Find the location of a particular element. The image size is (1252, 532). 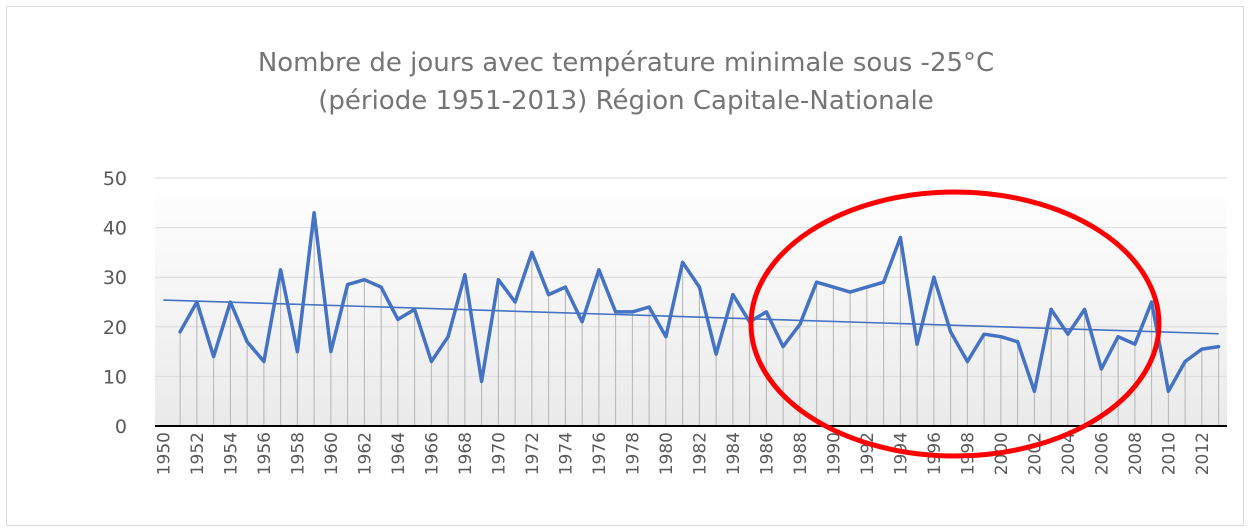

y-tick-label: 20 is located at coordinates (115, 328).